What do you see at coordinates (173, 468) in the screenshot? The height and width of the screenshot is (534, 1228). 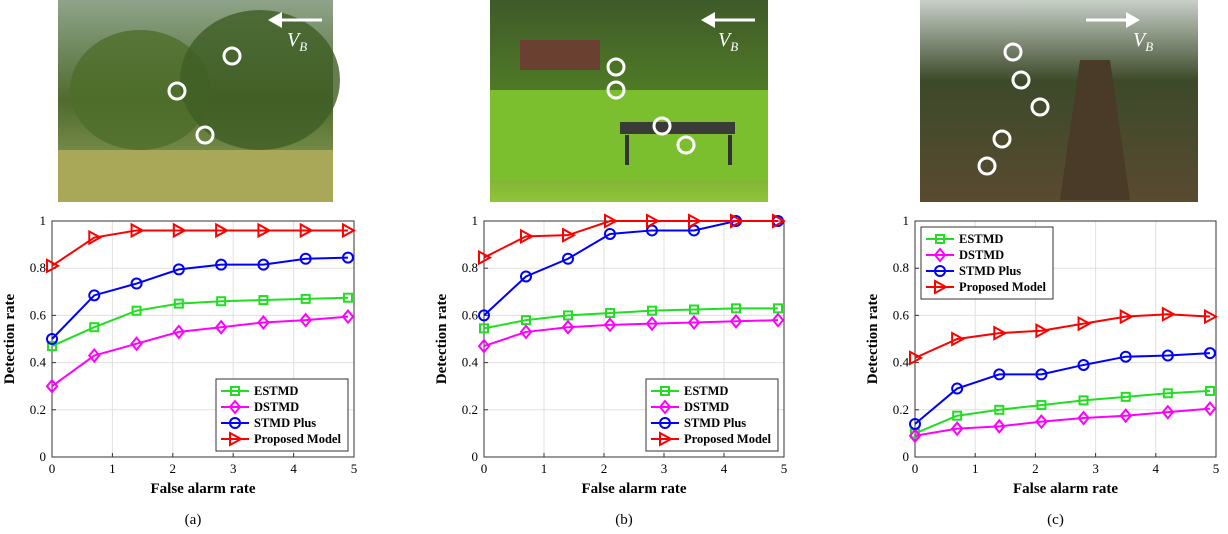 I see `x-tick-label: 2` at bounding box center [173, 468].